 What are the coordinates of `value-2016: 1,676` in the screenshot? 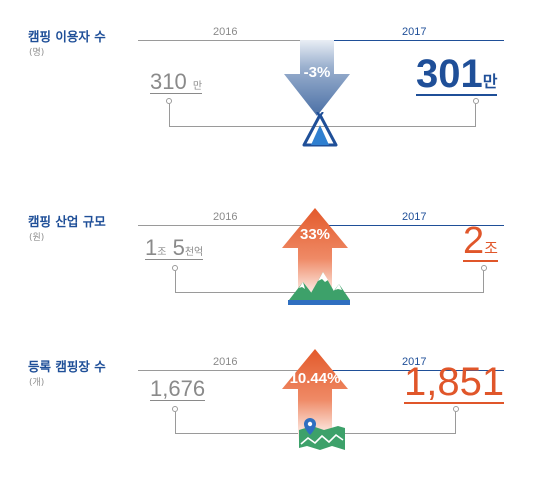 It's located at (178, 388).